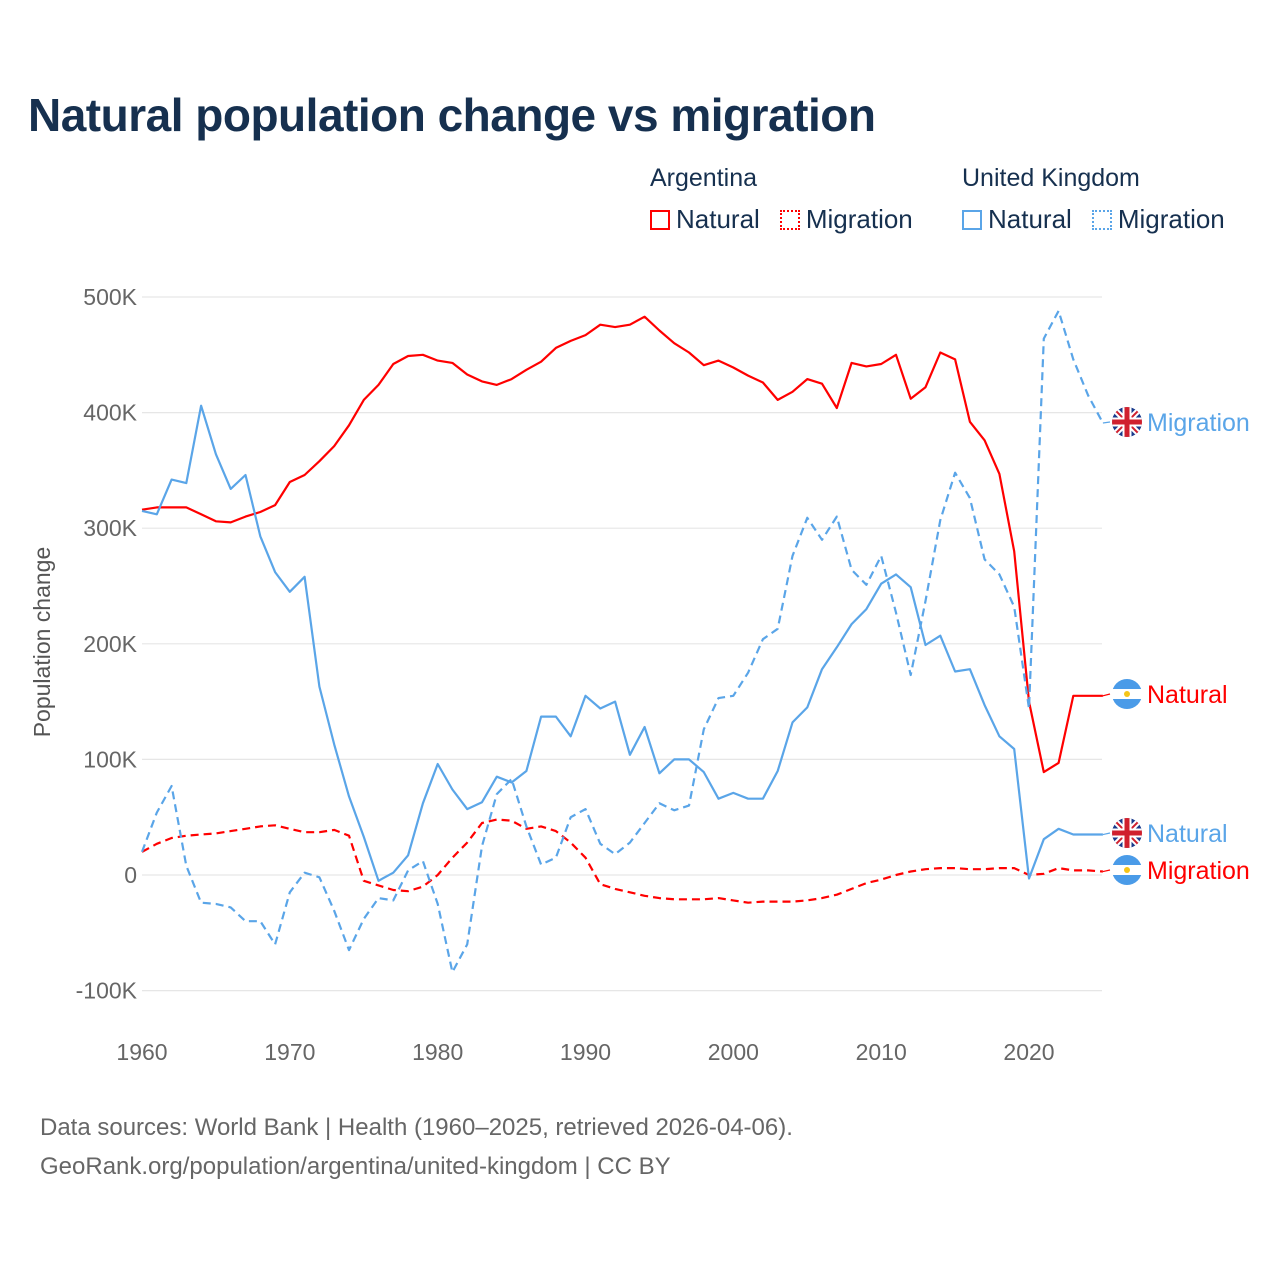 The height and width of the screenshot is (1280, 1280). I want to click on legend-group-uk: United Kingdom, so click(1051, 178).